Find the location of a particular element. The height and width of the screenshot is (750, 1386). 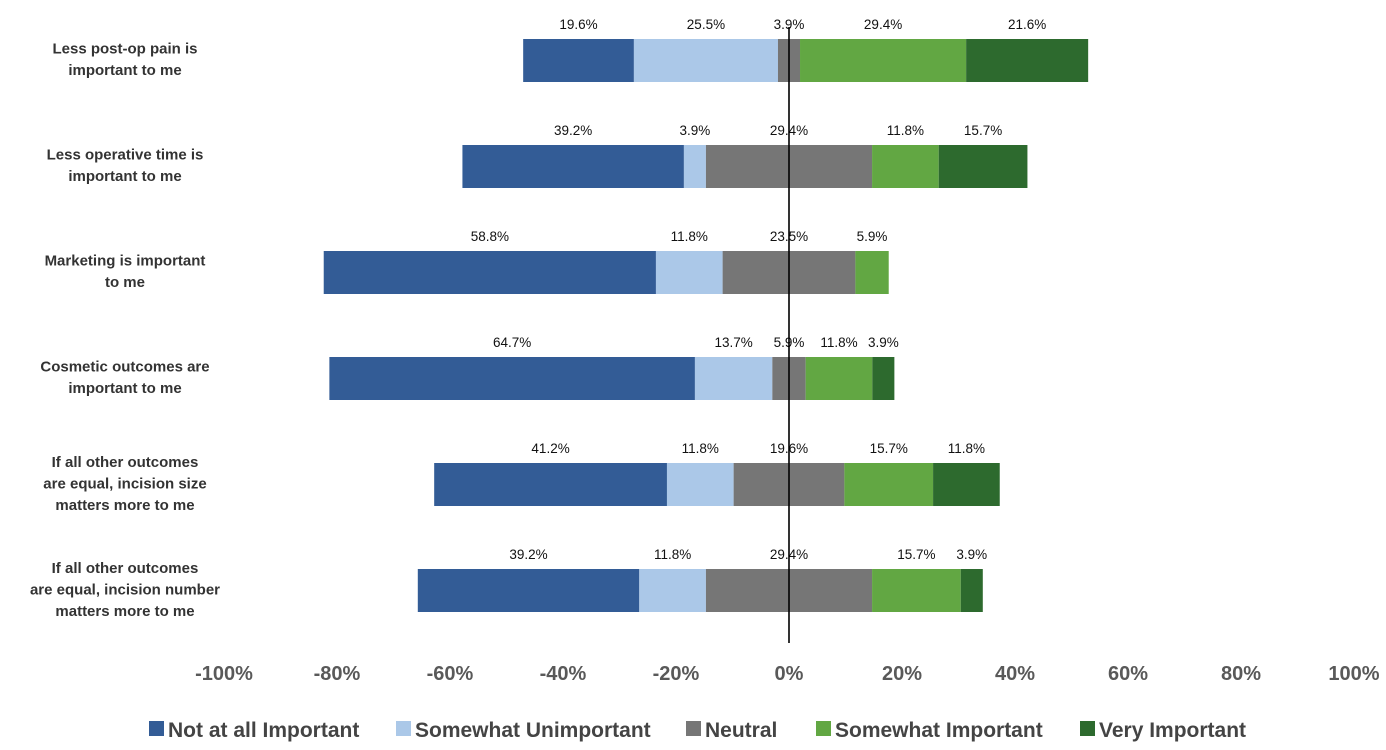

category-label: Marketing is important is located at coordinates (125, 261).